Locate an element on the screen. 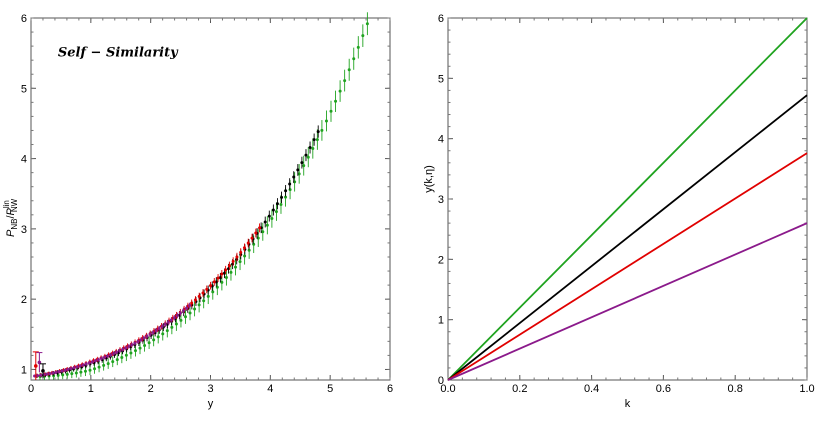 This screenshot has width=817, height=422. ylabel-nb: NB is located at coordinates (14, 224).